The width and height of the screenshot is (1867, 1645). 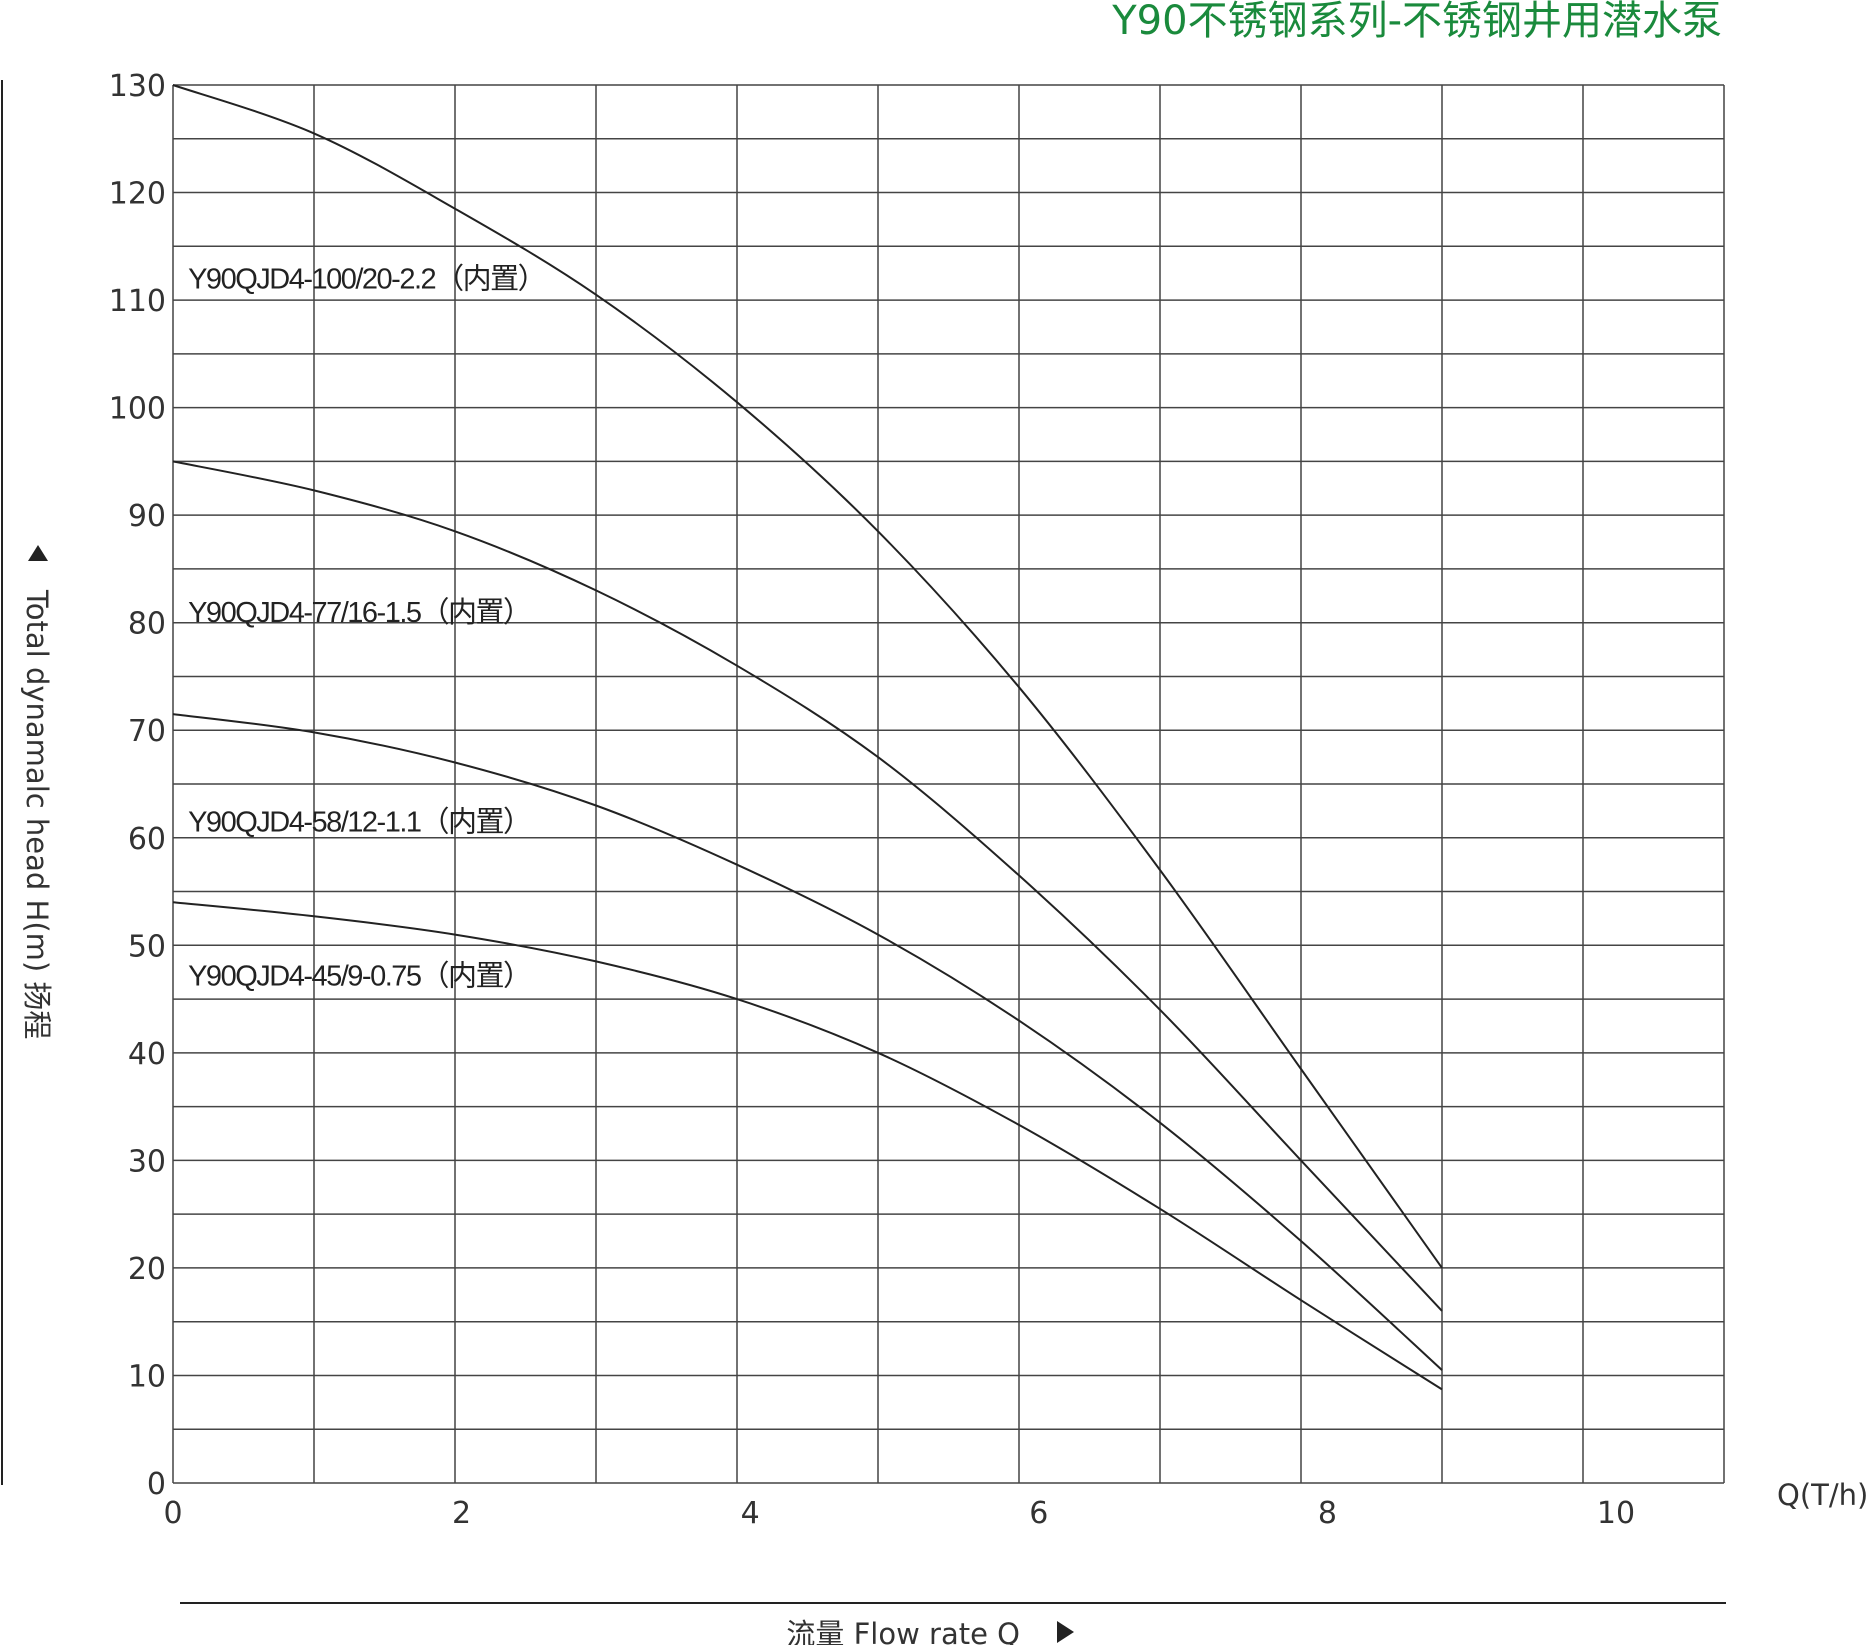 I want to click on y-tick-label: 0, so click(x=156, y=1484).